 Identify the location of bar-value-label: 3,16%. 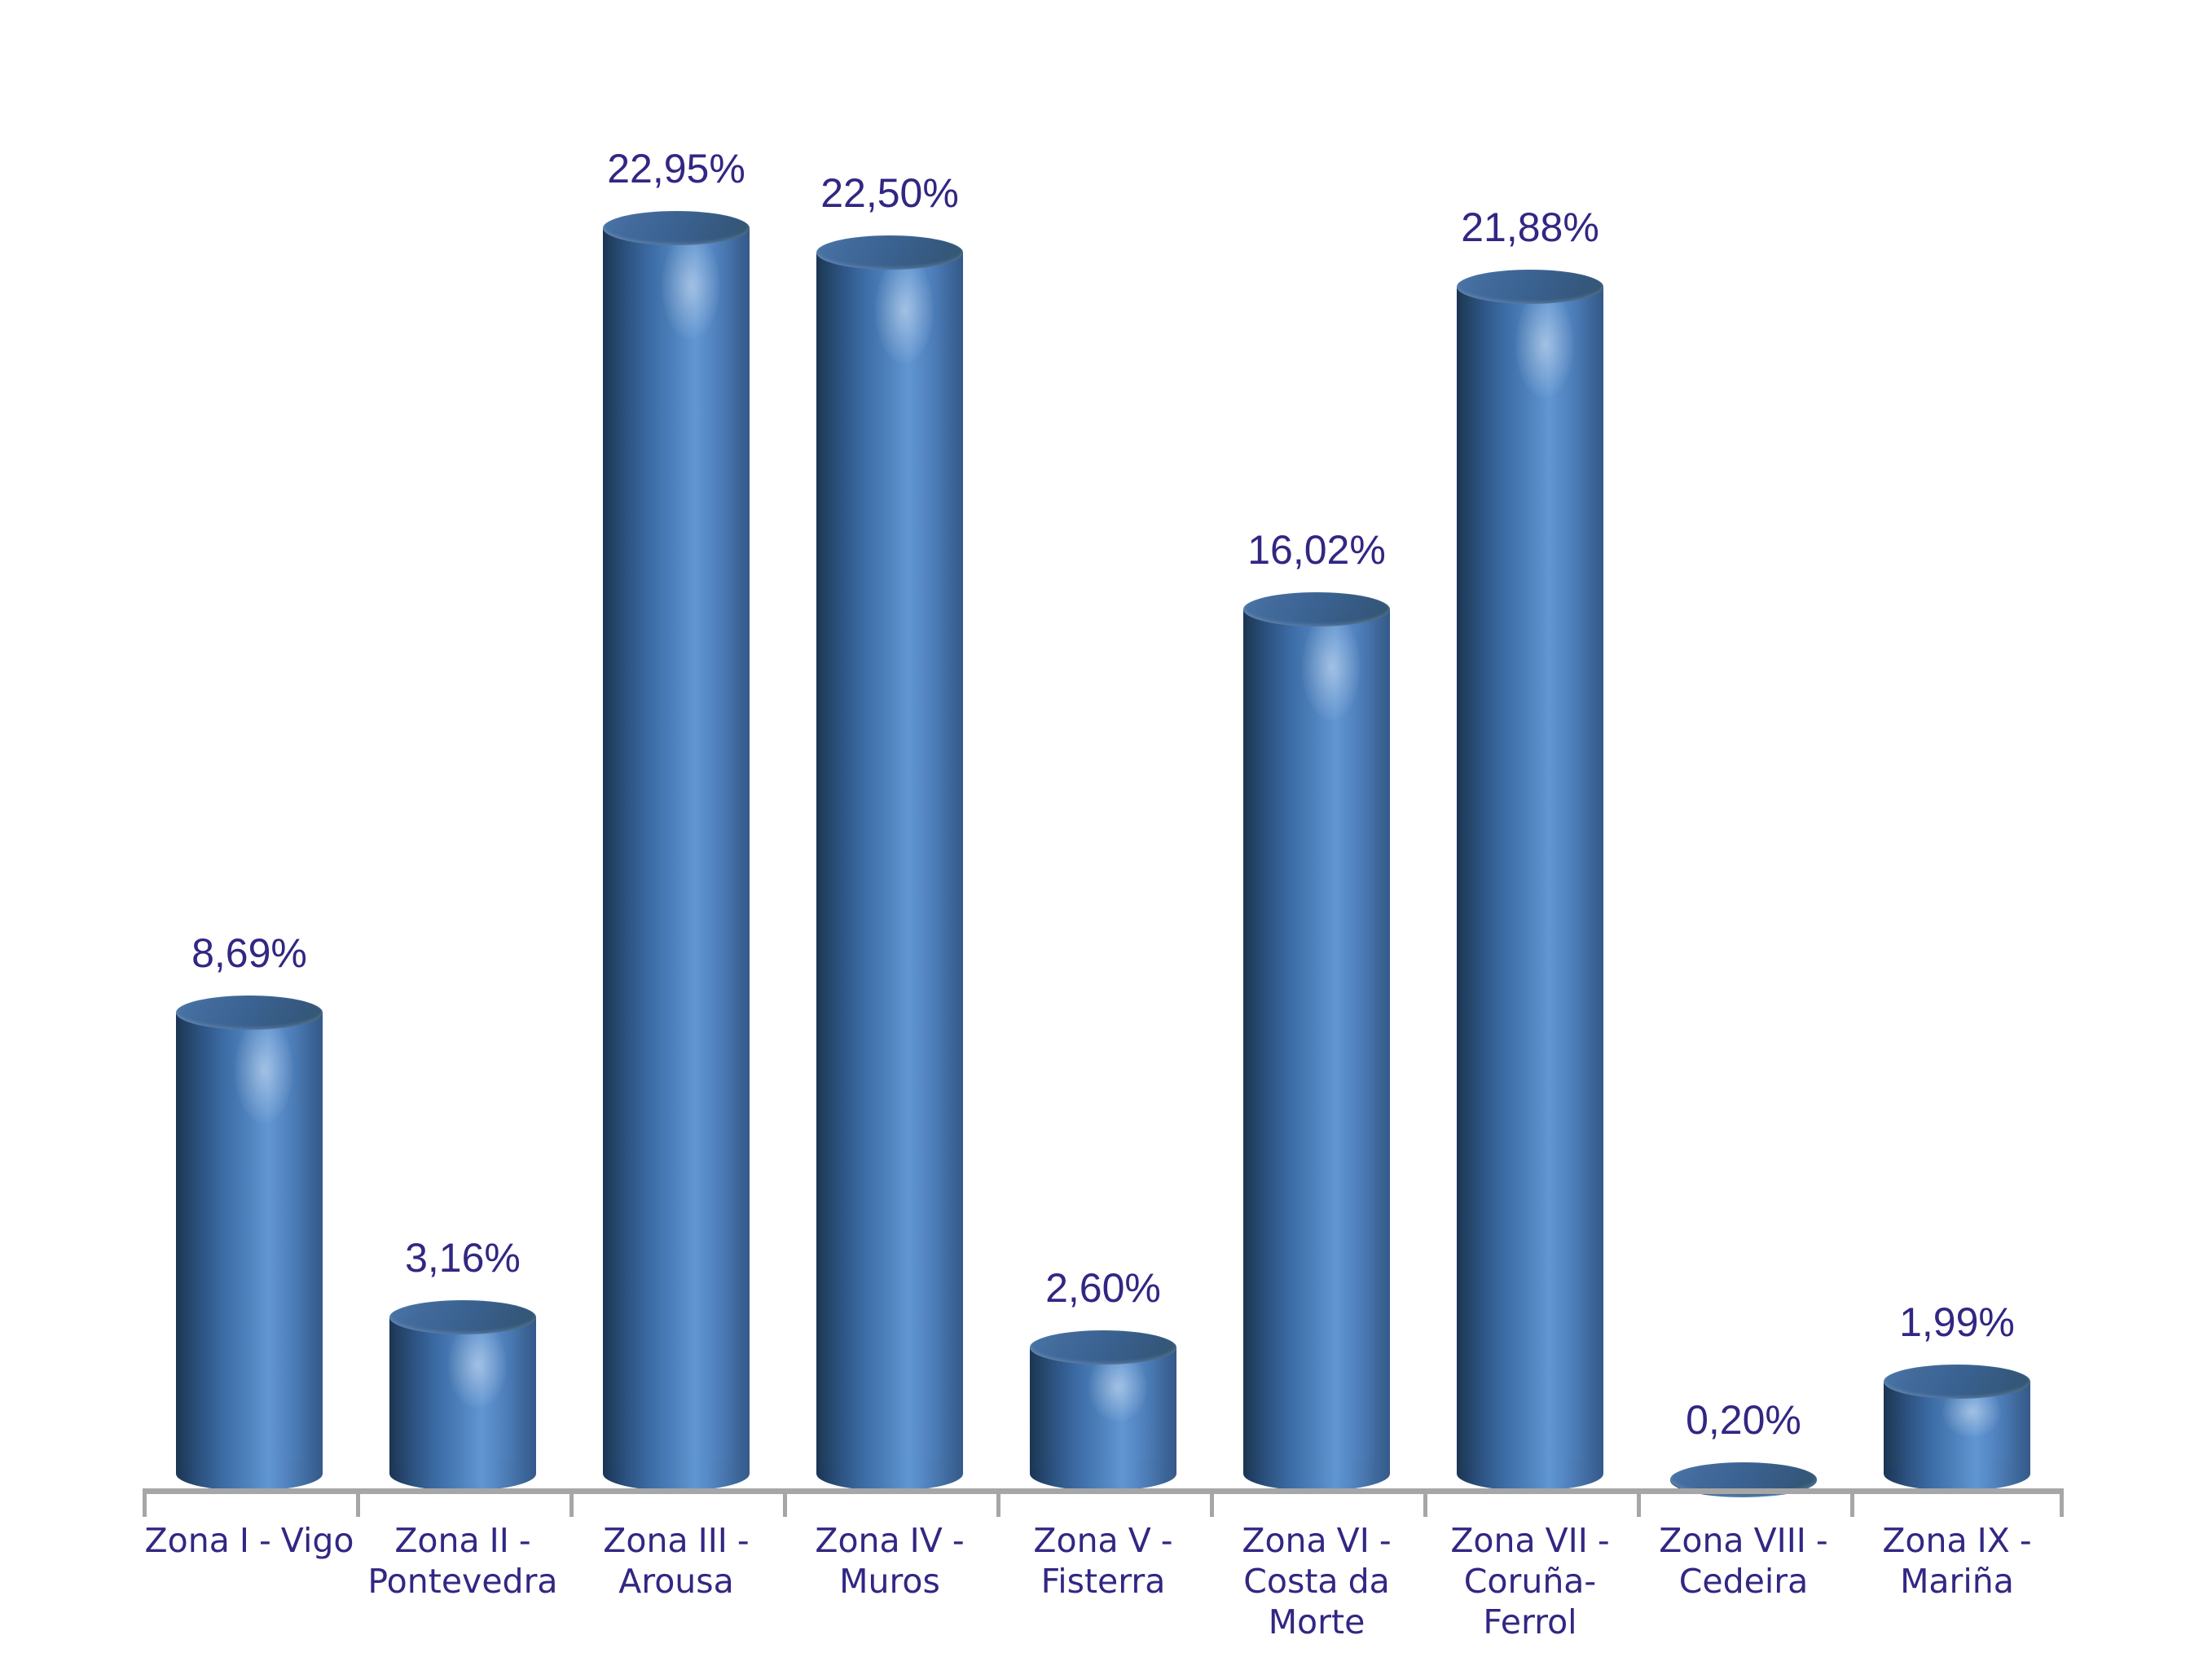
(463, 1258).